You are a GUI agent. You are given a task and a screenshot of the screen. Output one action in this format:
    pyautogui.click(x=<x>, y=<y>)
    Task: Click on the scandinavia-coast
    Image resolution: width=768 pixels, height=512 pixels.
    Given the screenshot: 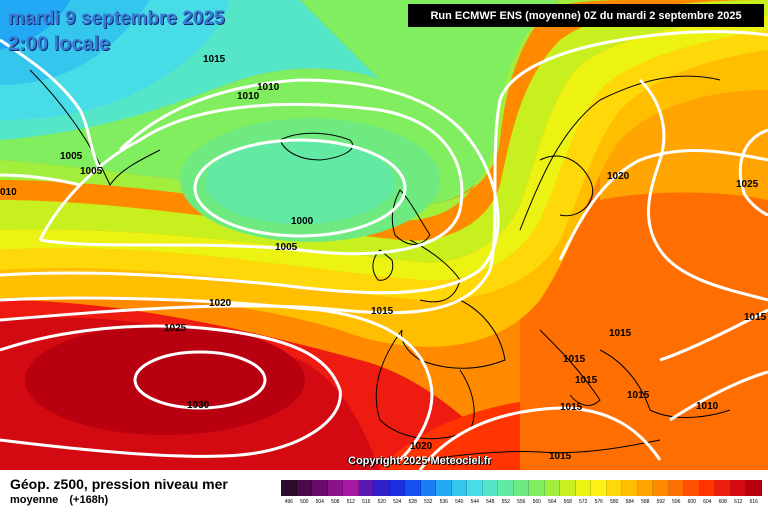 What is the action you would take?
    pyautogui.click(x=620, y=153)
    